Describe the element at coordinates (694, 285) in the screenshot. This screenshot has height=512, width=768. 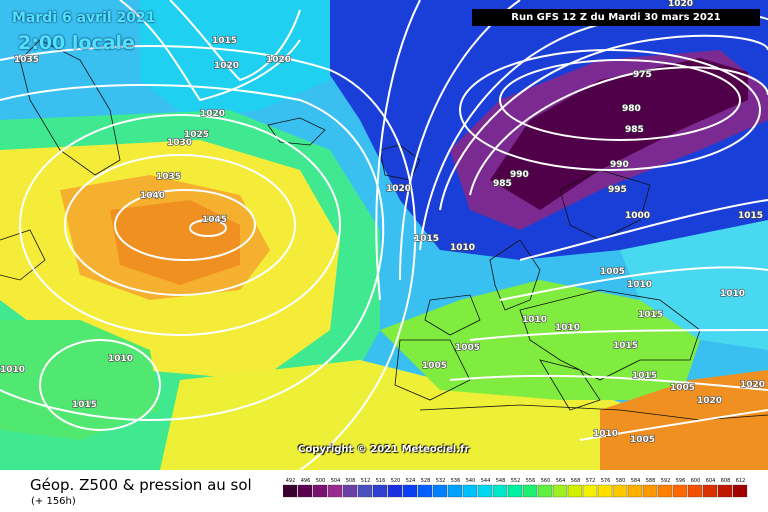
I see `field-cyan-east` at that location.